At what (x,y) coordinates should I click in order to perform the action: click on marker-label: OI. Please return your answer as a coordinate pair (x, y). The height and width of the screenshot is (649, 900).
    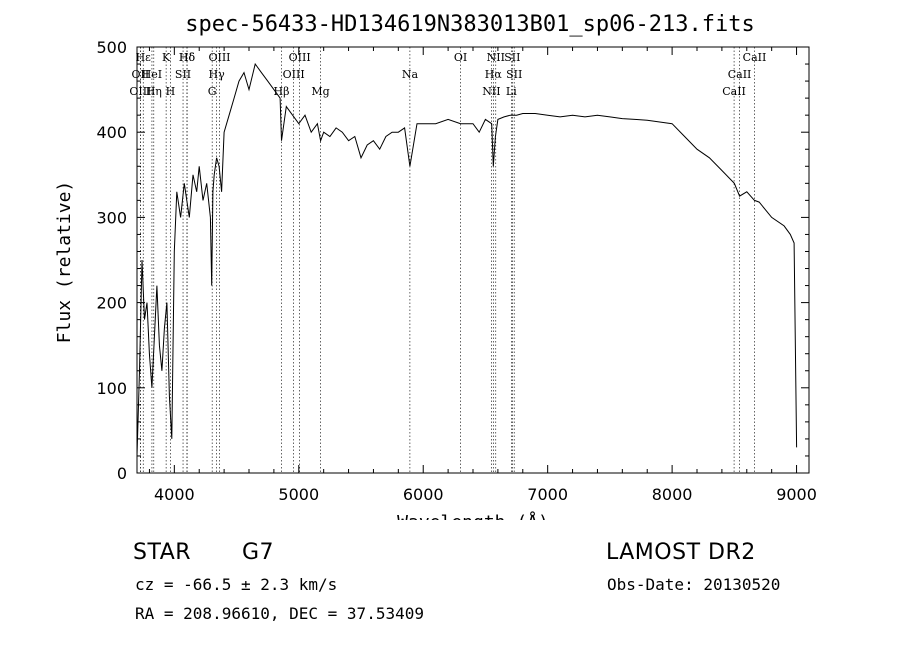
    Looking at the image, I should click on (460, 57).